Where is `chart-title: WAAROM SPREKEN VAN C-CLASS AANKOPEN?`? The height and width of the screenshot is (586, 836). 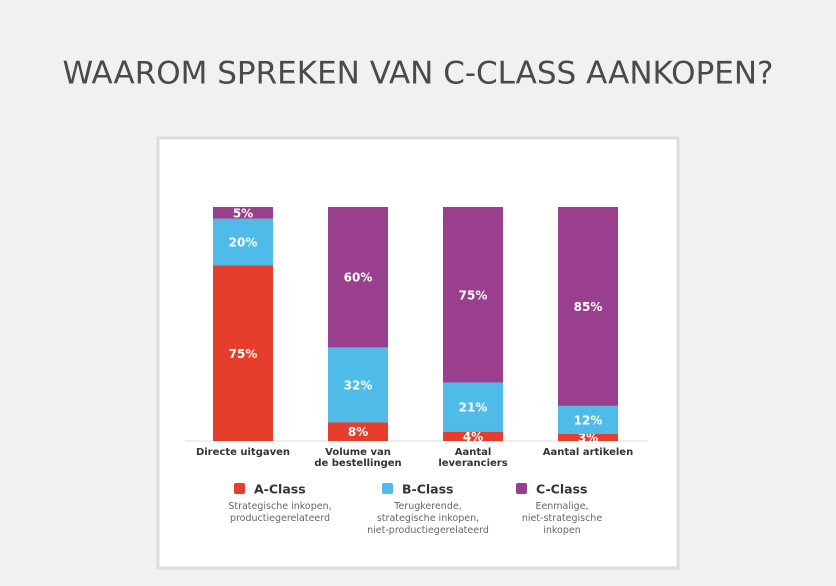 chart-title: WAAROM SPREKEN VAN C-CLASS AANKOPEN? is located at coordinates (417, 74).